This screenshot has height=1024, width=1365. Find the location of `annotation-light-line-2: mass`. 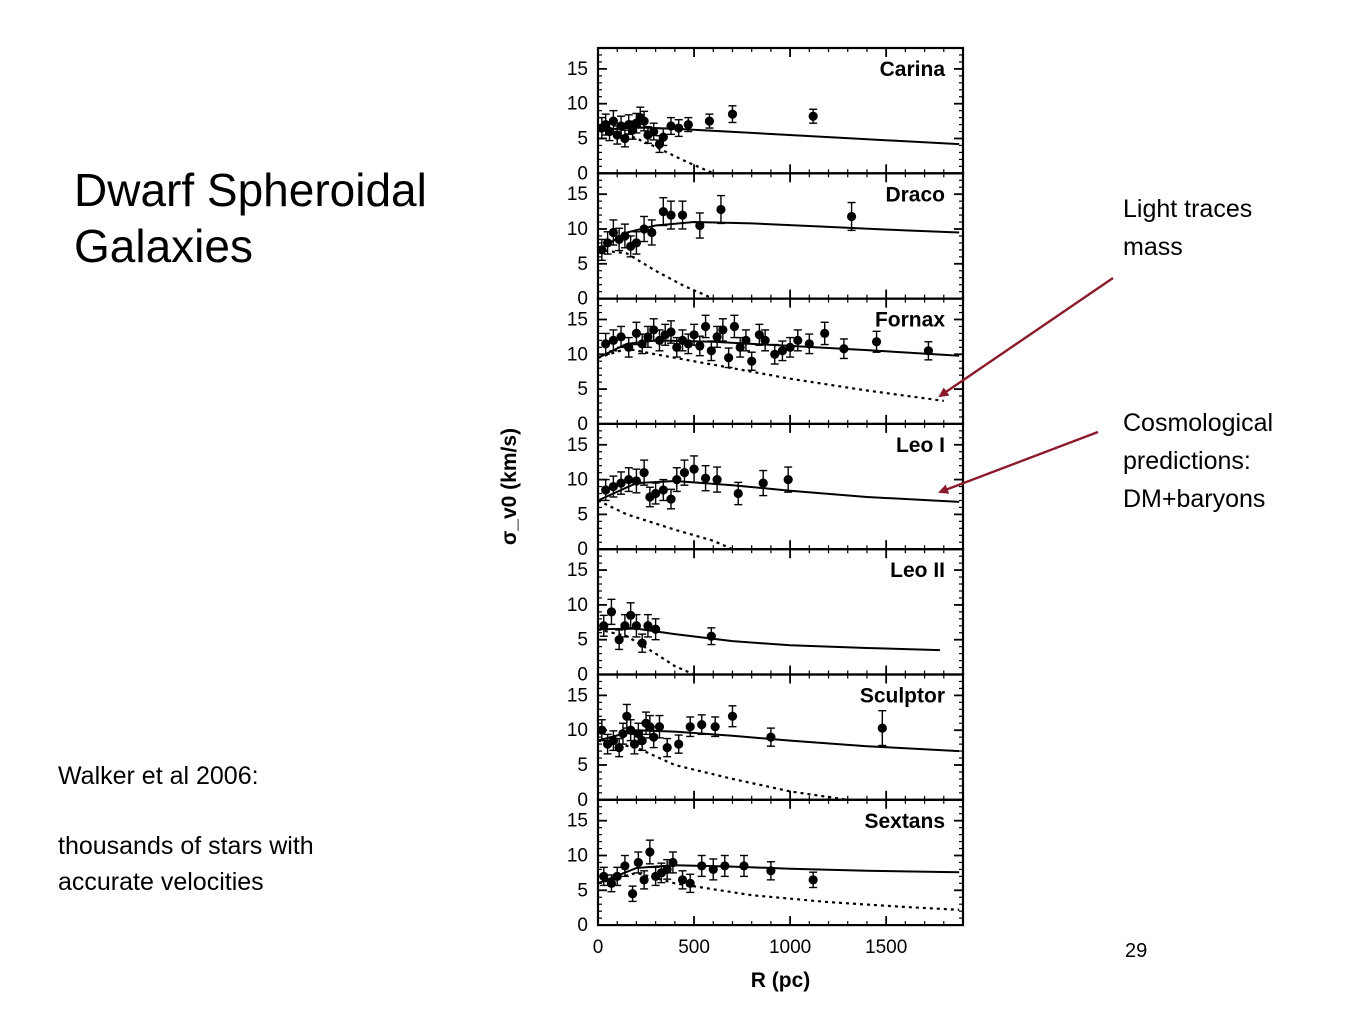

annotation-light-line-2: mass is located at coordinates (1153, 247).